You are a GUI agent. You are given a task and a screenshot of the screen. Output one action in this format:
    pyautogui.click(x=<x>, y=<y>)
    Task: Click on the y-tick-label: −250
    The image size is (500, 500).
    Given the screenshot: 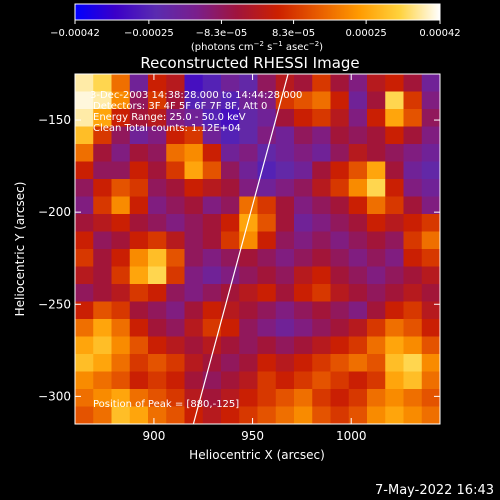 What is the action you would take?
    pyautogui.click(x=54, y=304)
    